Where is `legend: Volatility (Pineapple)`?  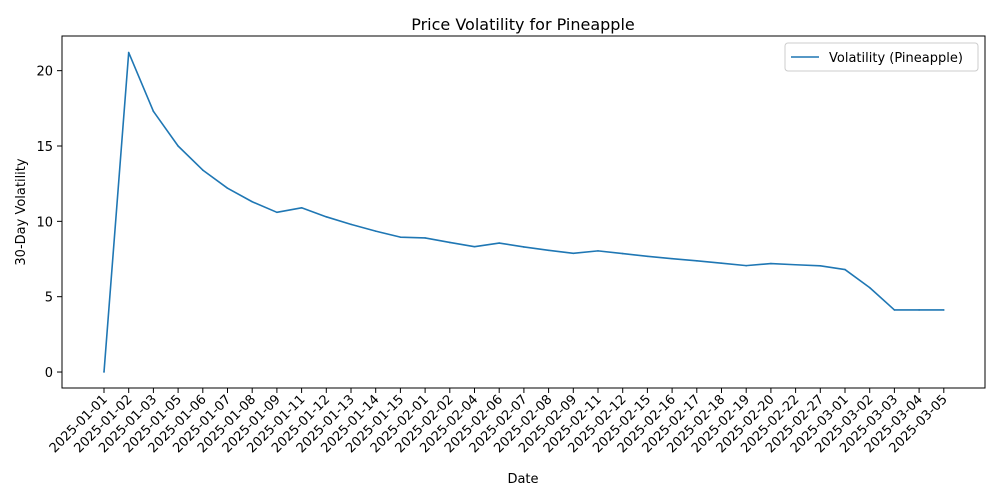 legend: Volatility (Pineapple) is located at coordinates (881, 57).